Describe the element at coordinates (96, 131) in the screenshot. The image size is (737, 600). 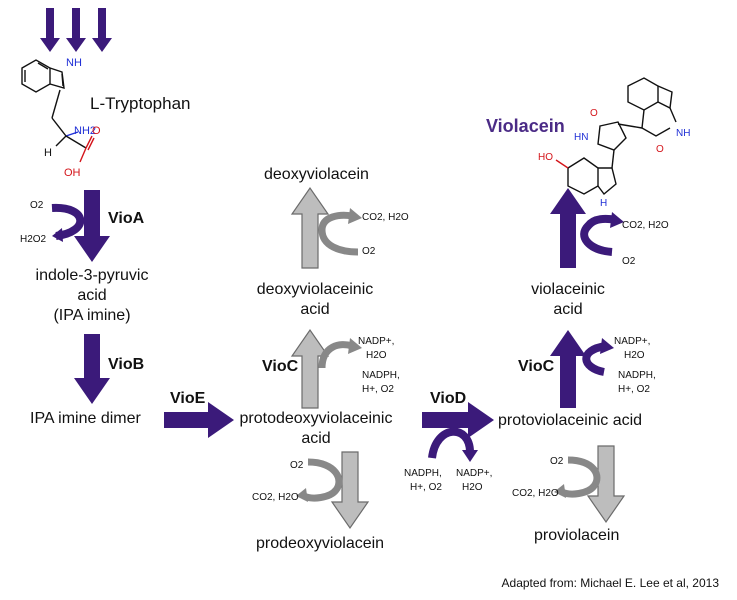
I see `struct-o-label: O` at that location.